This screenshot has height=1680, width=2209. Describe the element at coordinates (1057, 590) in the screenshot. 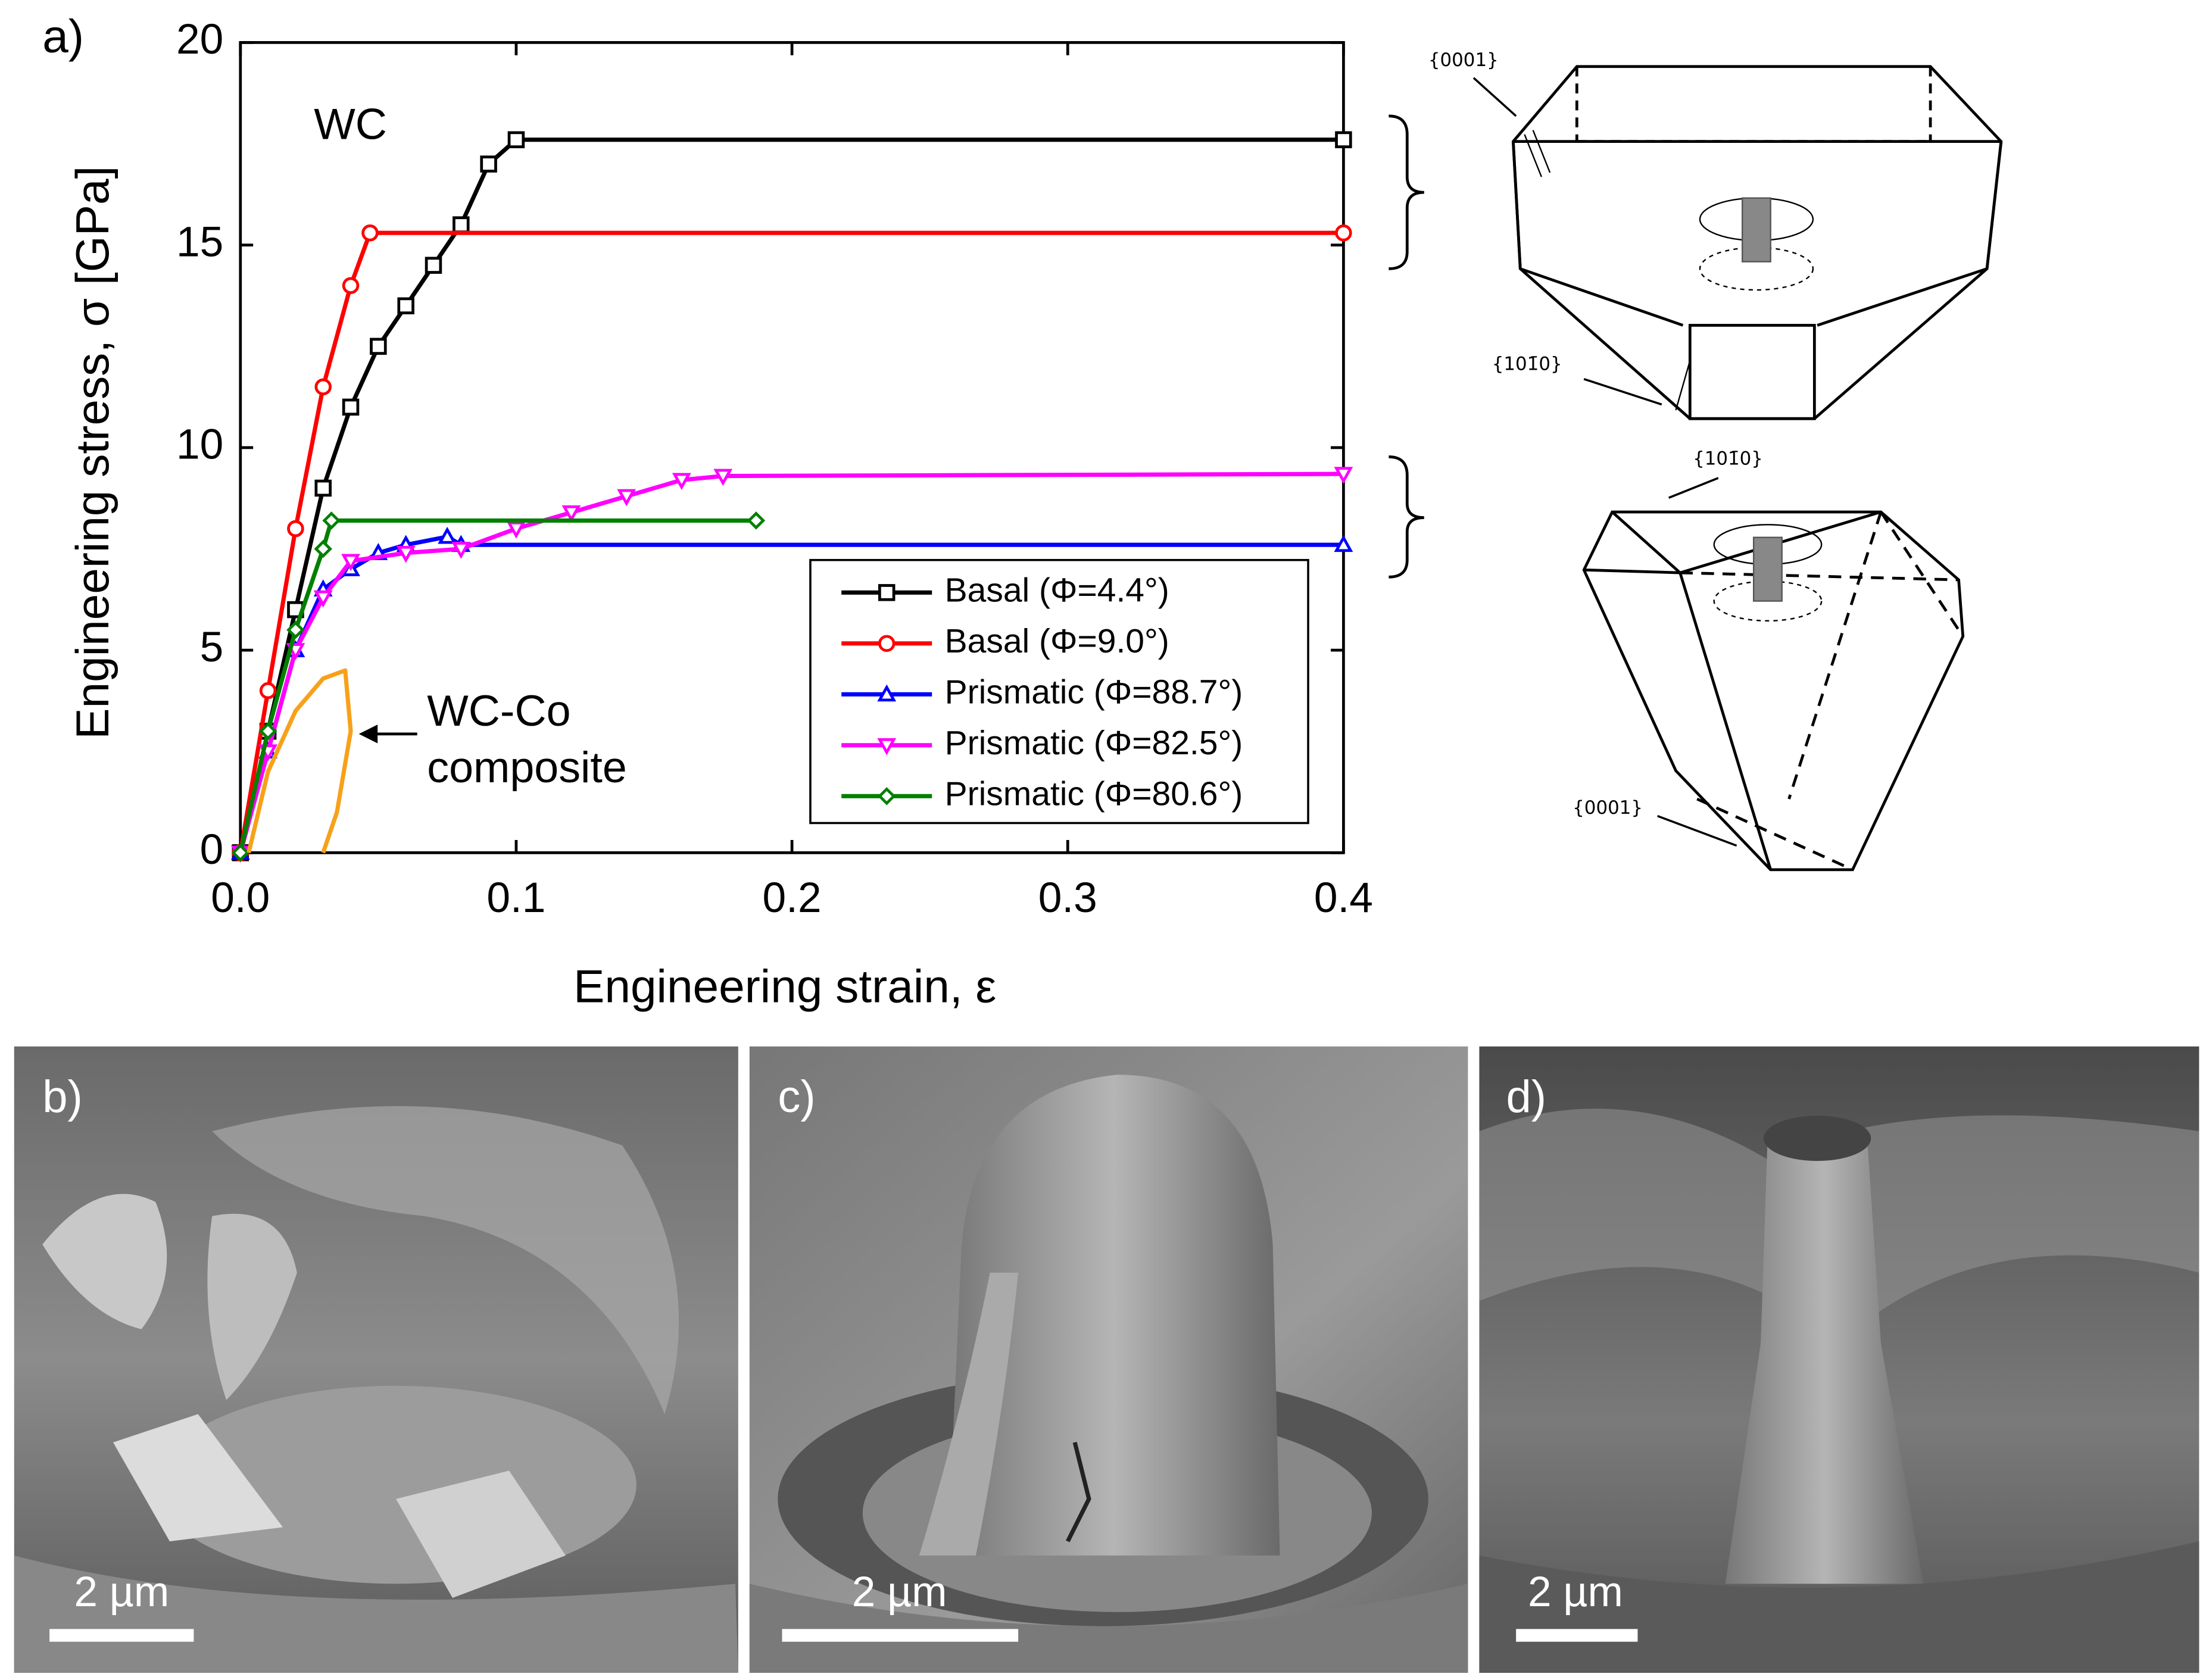

I see `legend-label: Basal (Φ=4.4°)` at that location.